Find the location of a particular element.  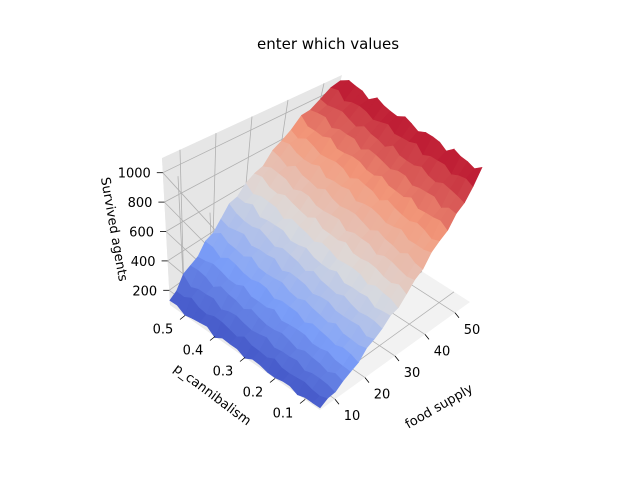

y-tick-label: 0.3 is located at coordinates (223, 372).